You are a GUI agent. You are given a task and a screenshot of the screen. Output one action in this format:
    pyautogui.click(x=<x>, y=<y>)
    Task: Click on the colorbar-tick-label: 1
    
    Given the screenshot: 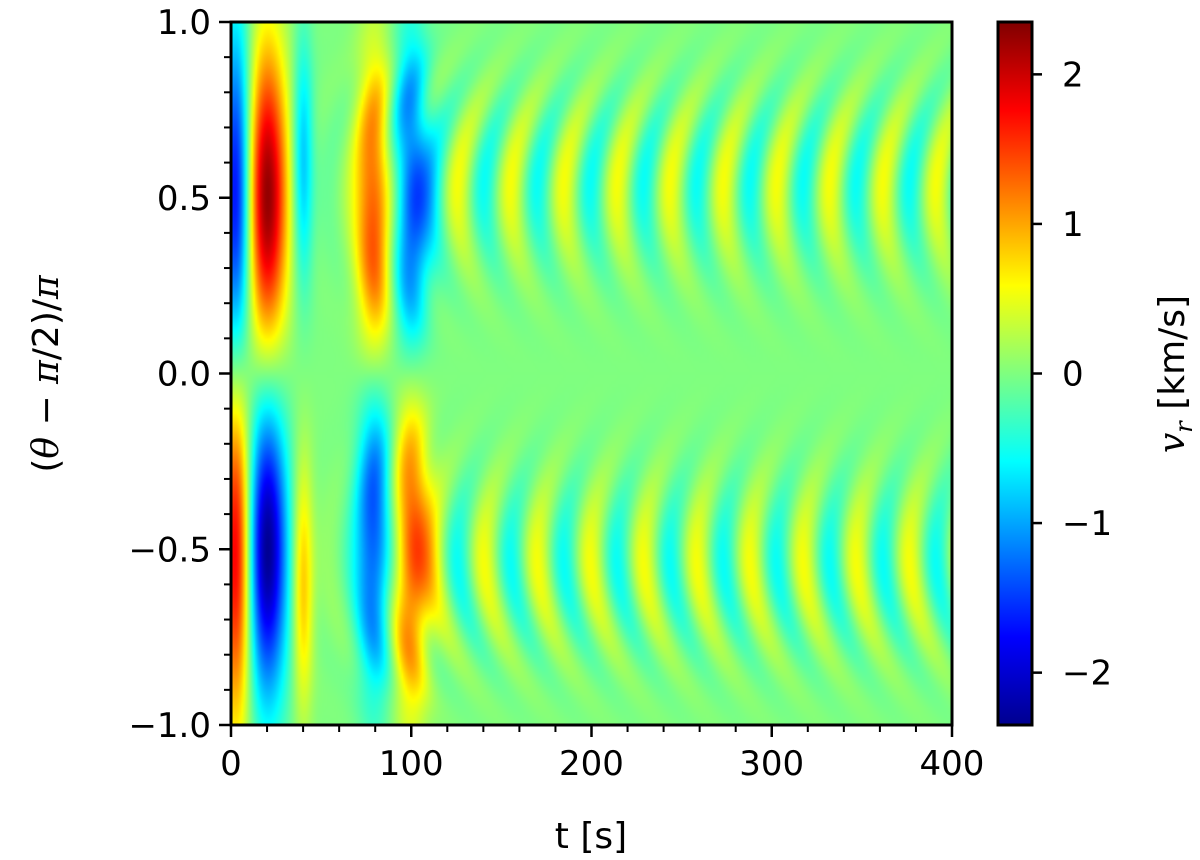 What is the action you would take?
    pyautogui.click(x=1073, y=225)
    